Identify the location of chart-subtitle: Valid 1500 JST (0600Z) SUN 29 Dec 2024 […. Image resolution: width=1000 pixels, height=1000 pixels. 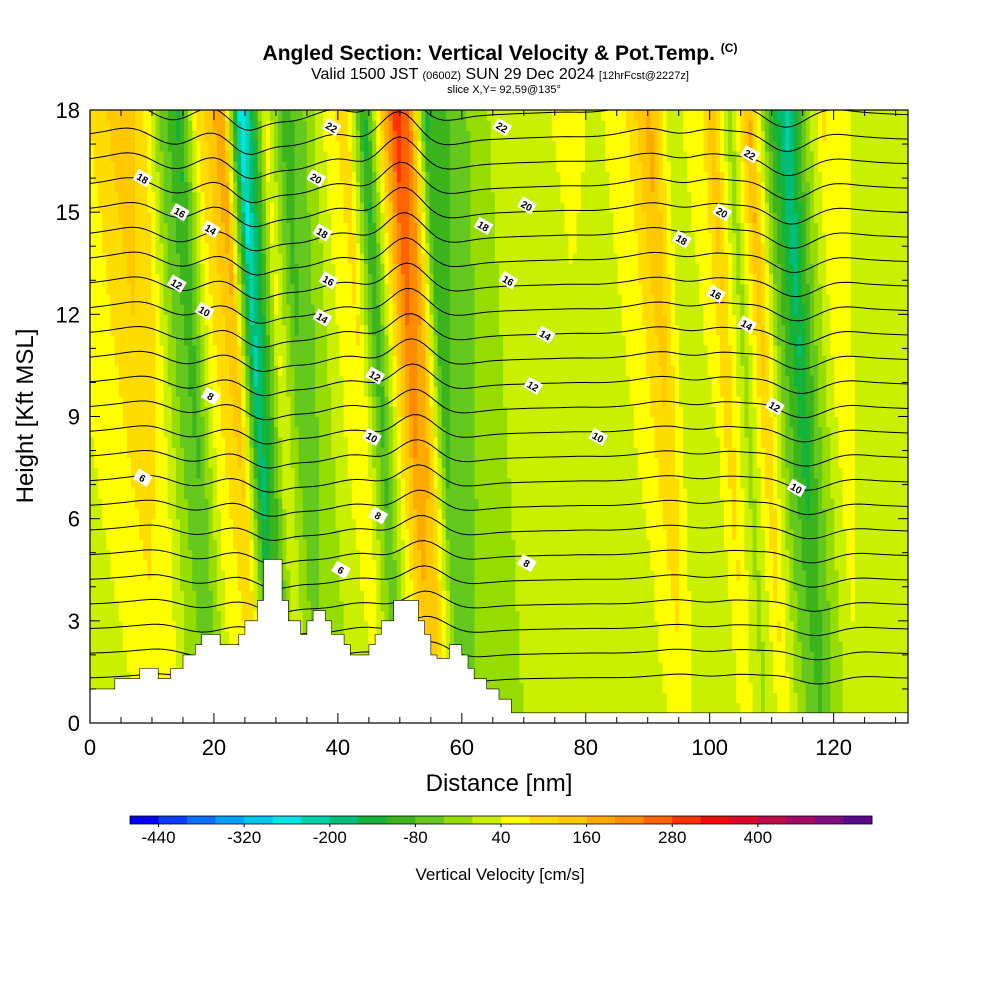
(500, 75).